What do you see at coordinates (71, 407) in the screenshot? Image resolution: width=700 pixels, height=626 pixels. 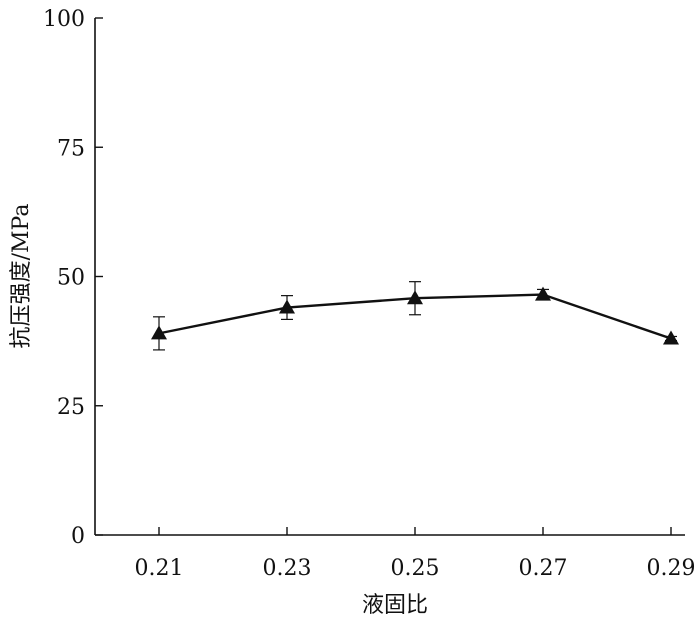 I see `y-tick-label-25: 25` at bounding box center [71, 407].